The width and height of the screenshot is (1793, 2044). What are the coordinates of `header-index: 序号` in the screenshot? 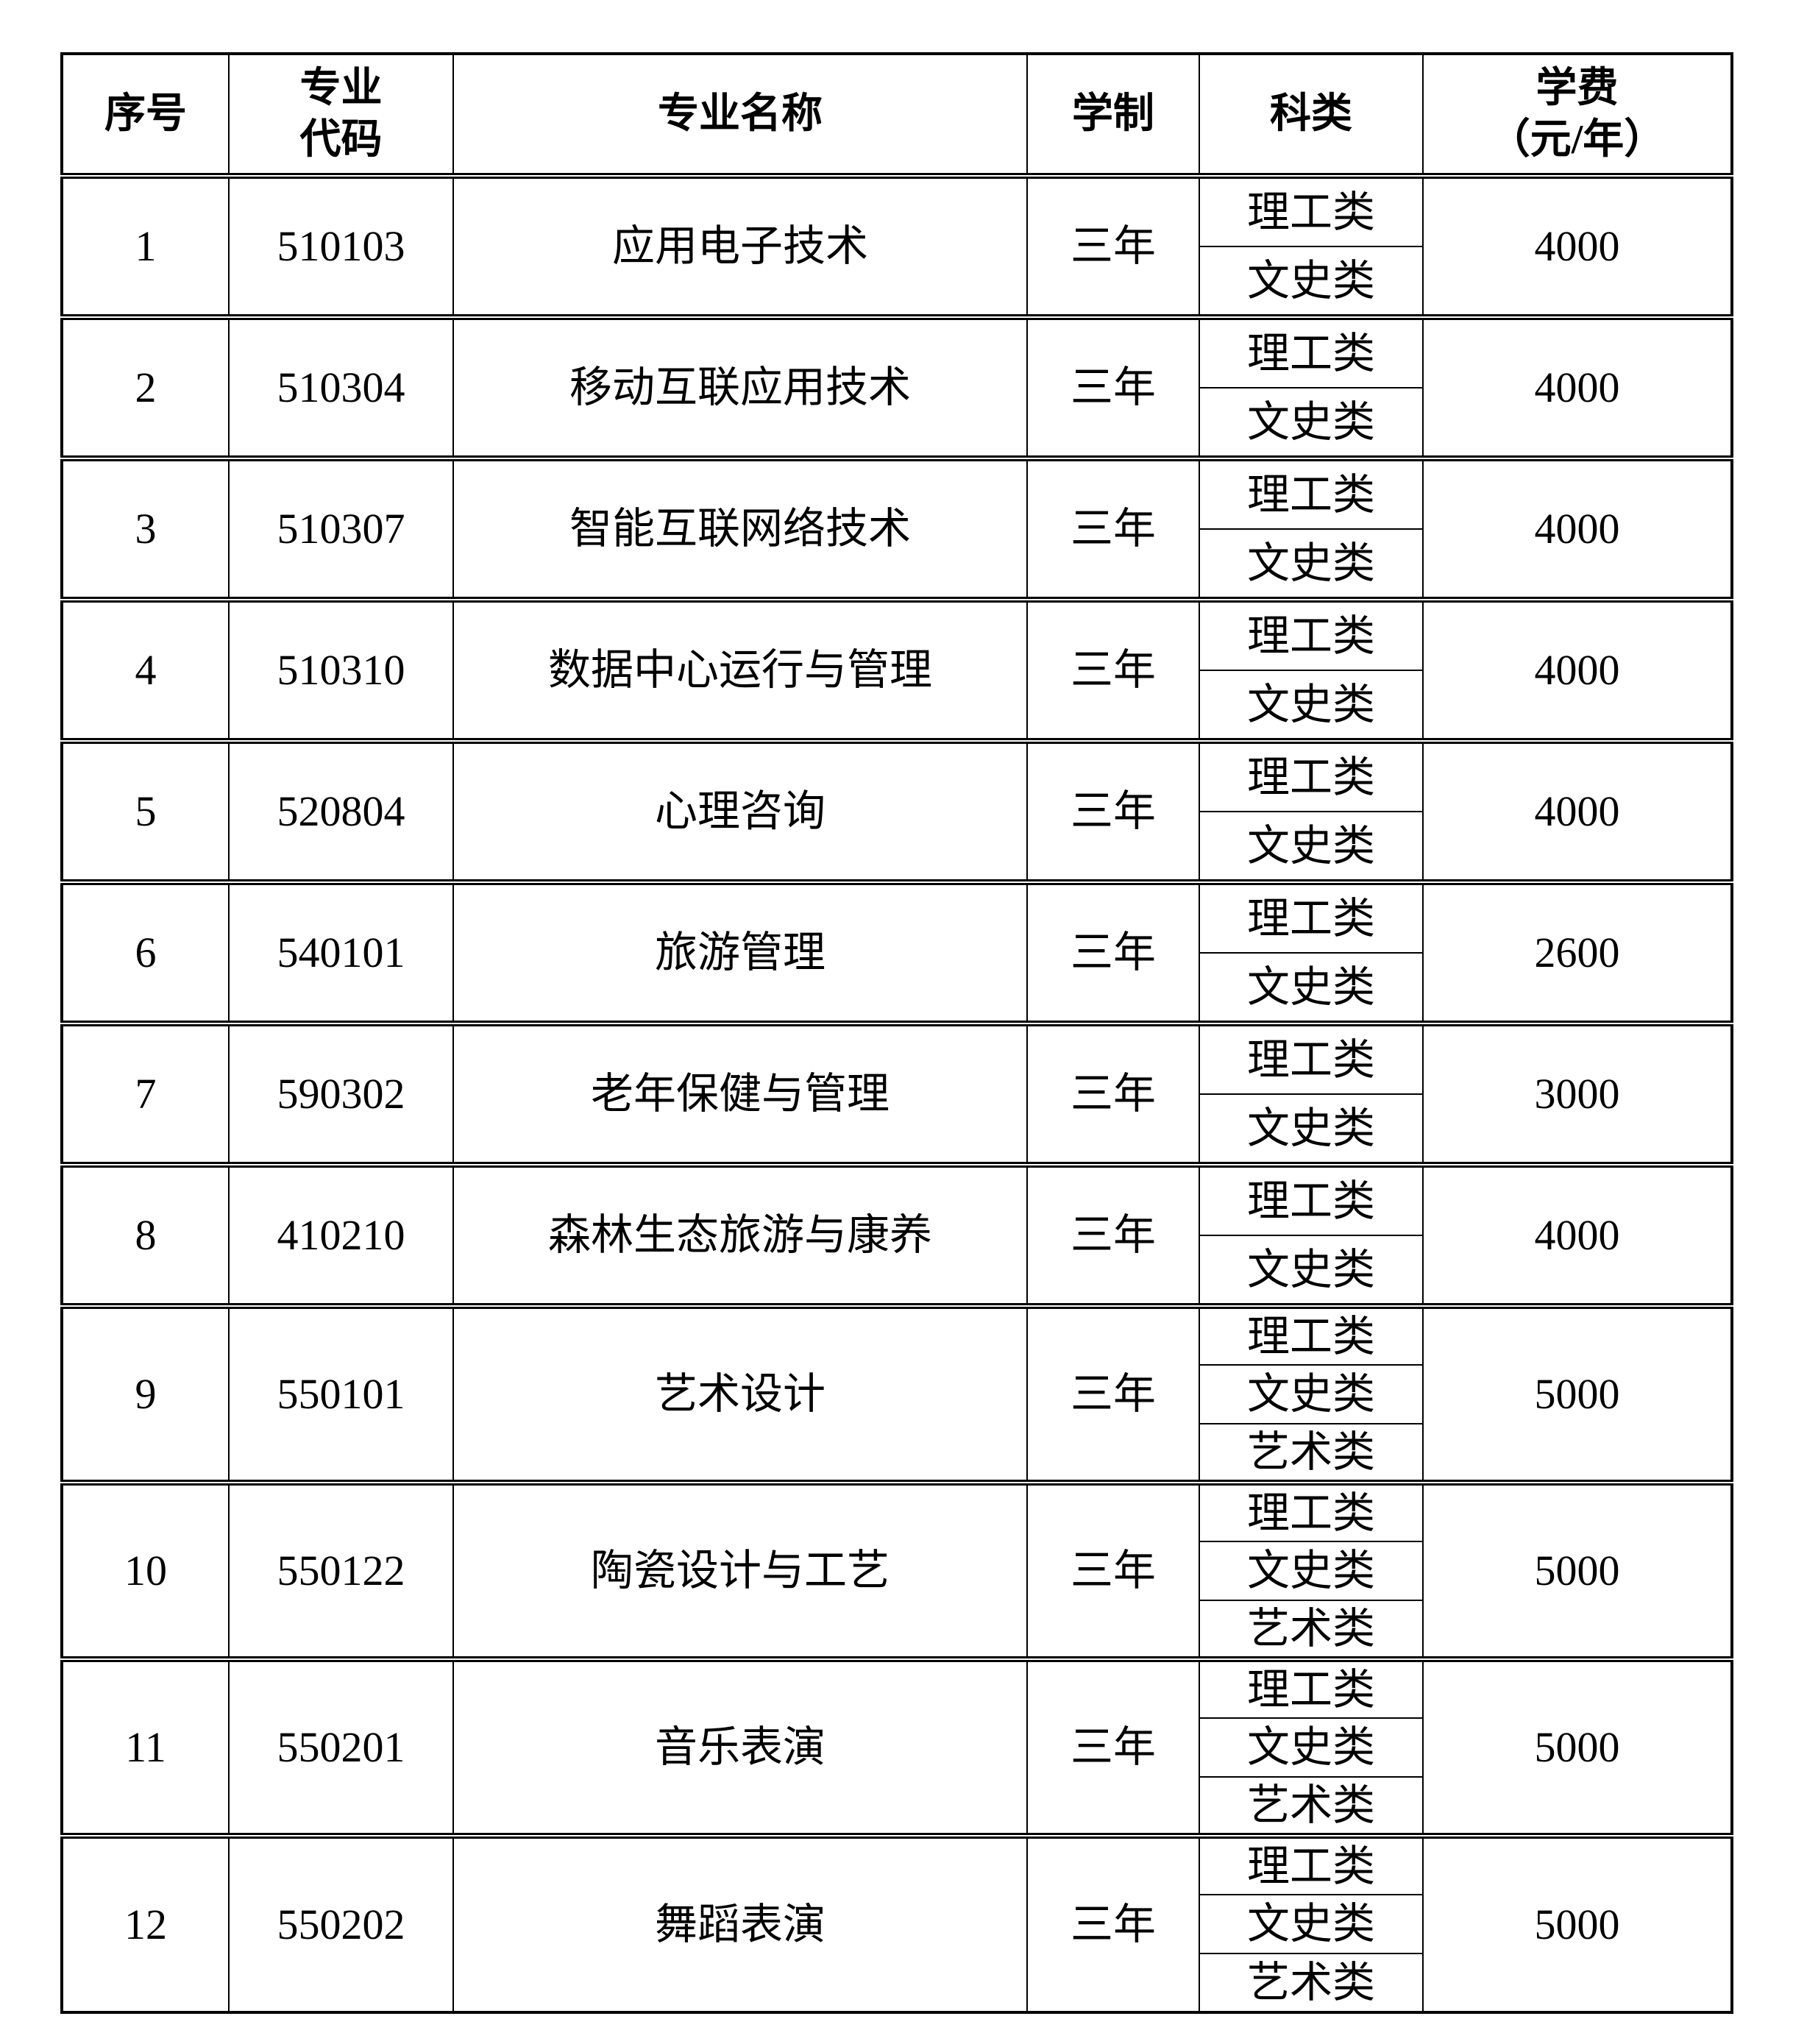 It's located at (145, 116).